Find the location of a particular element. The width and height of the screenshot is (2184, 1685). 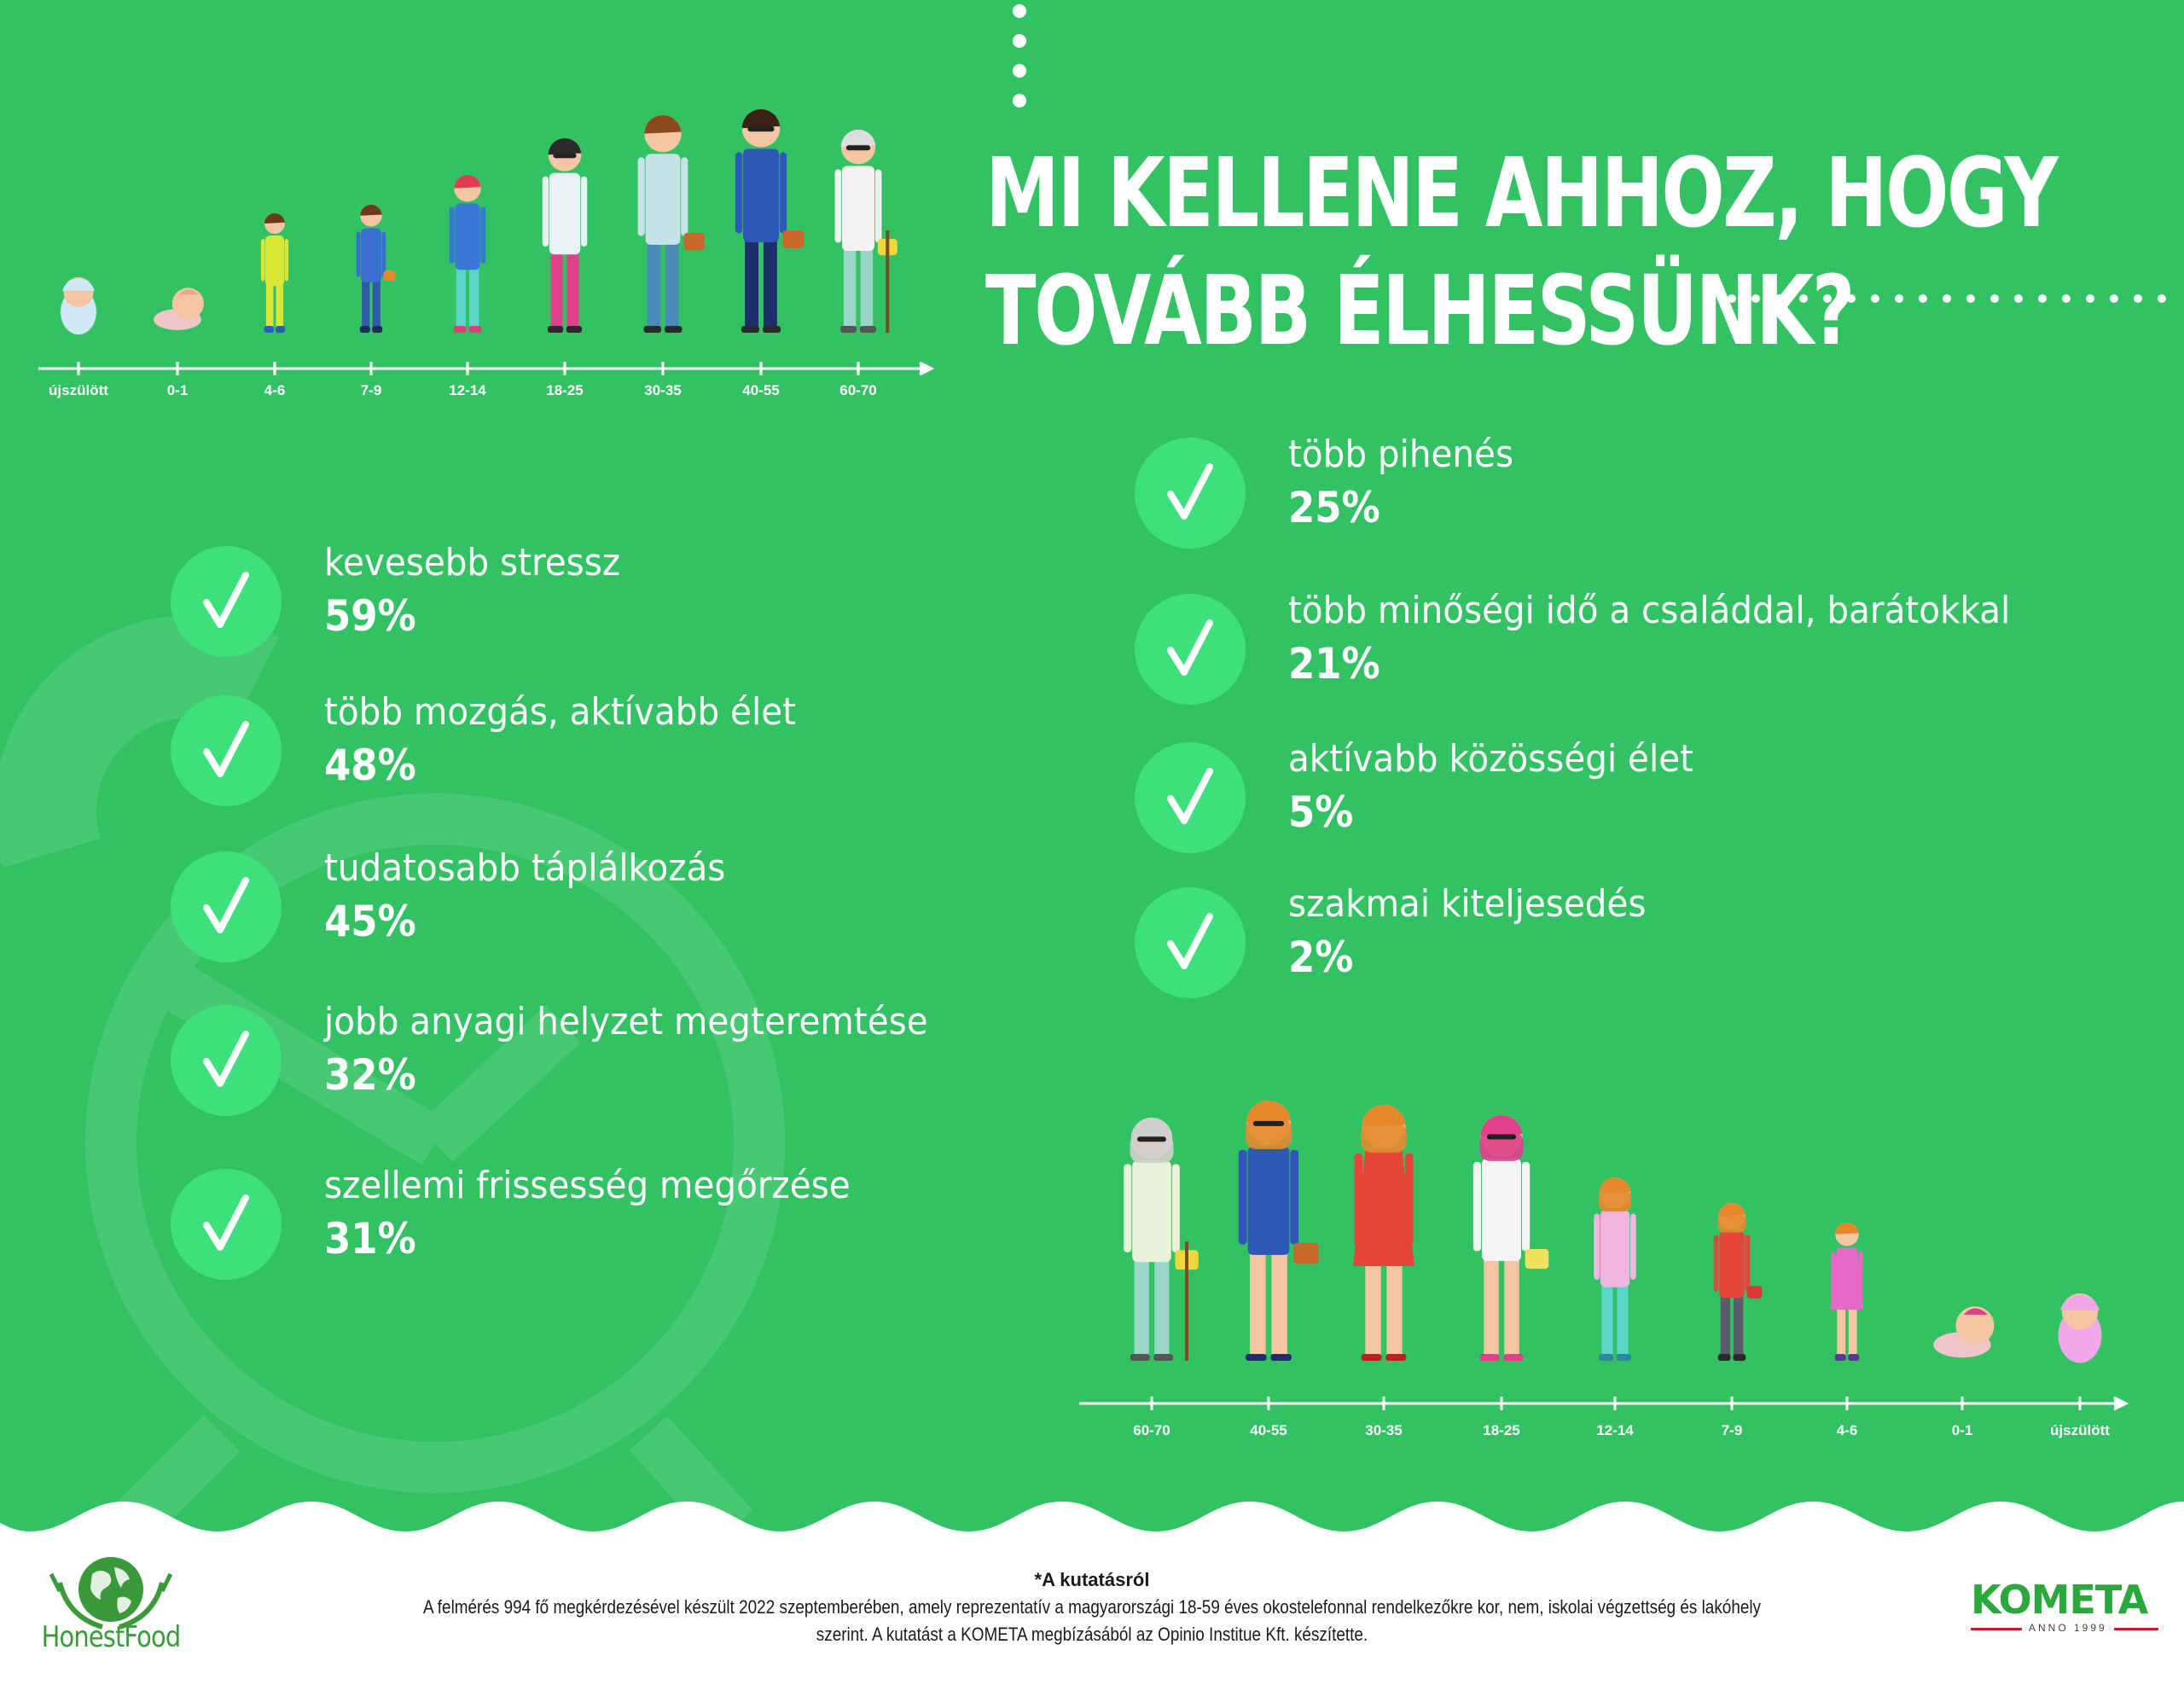

result-label: aktívabb közösségi élet is located at coordinates (1490, 759).